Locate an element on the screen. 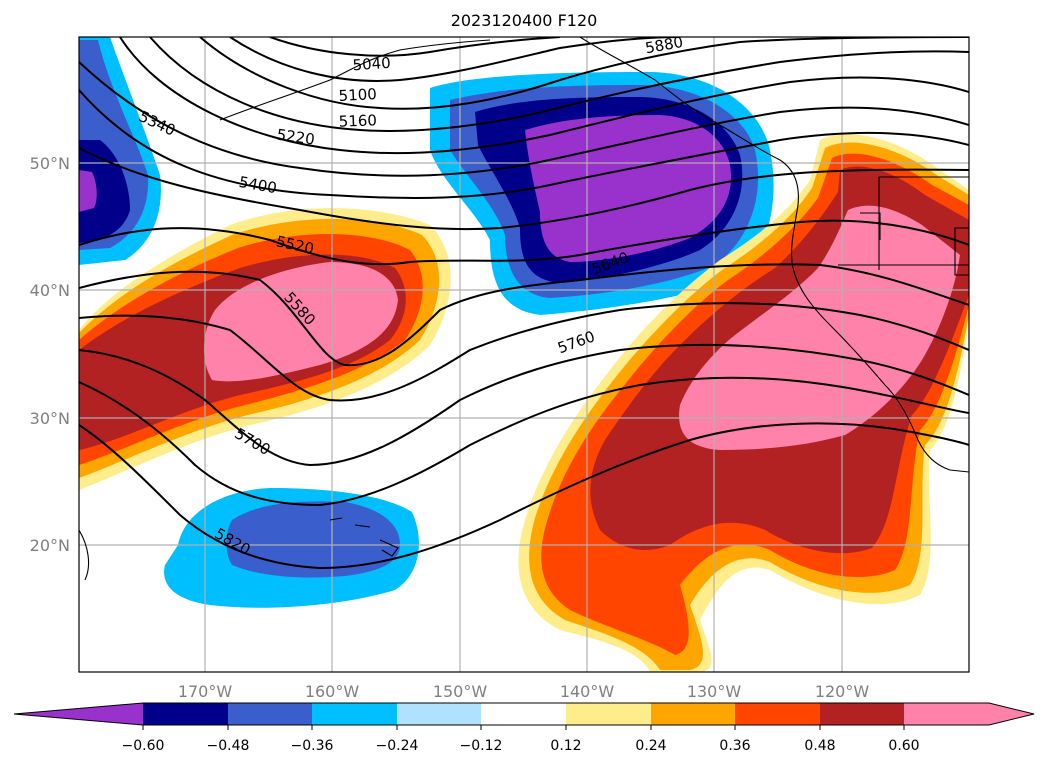  colorbar-ticks is located at coordinates (523, 727).